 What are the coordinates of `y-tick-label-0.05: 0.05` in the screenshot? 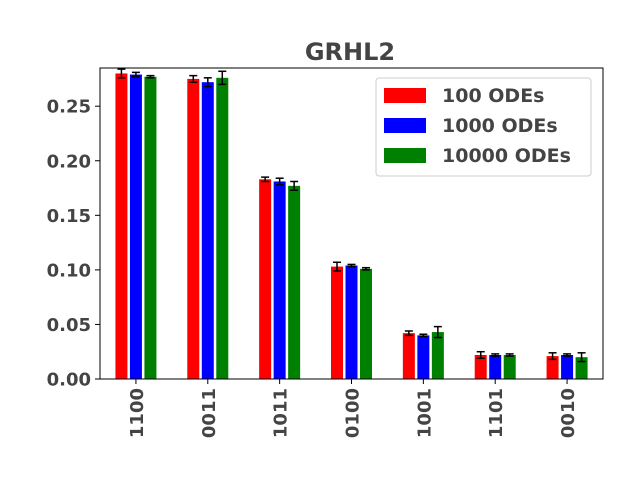 It's located at (69, 325).